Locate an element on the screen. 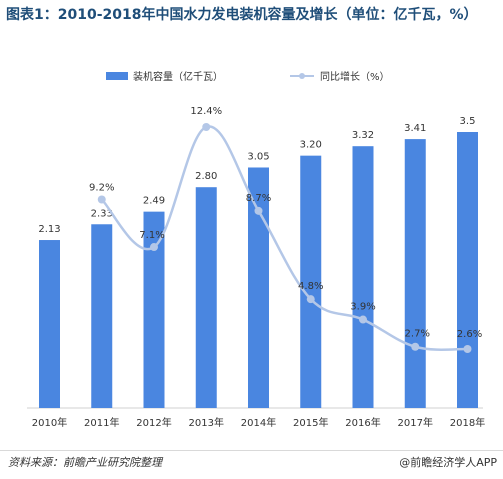 Image resolution: width=503 pixels, height=479 pixels. x-tick-label: 2013年 is located at coordinates (206, 422).